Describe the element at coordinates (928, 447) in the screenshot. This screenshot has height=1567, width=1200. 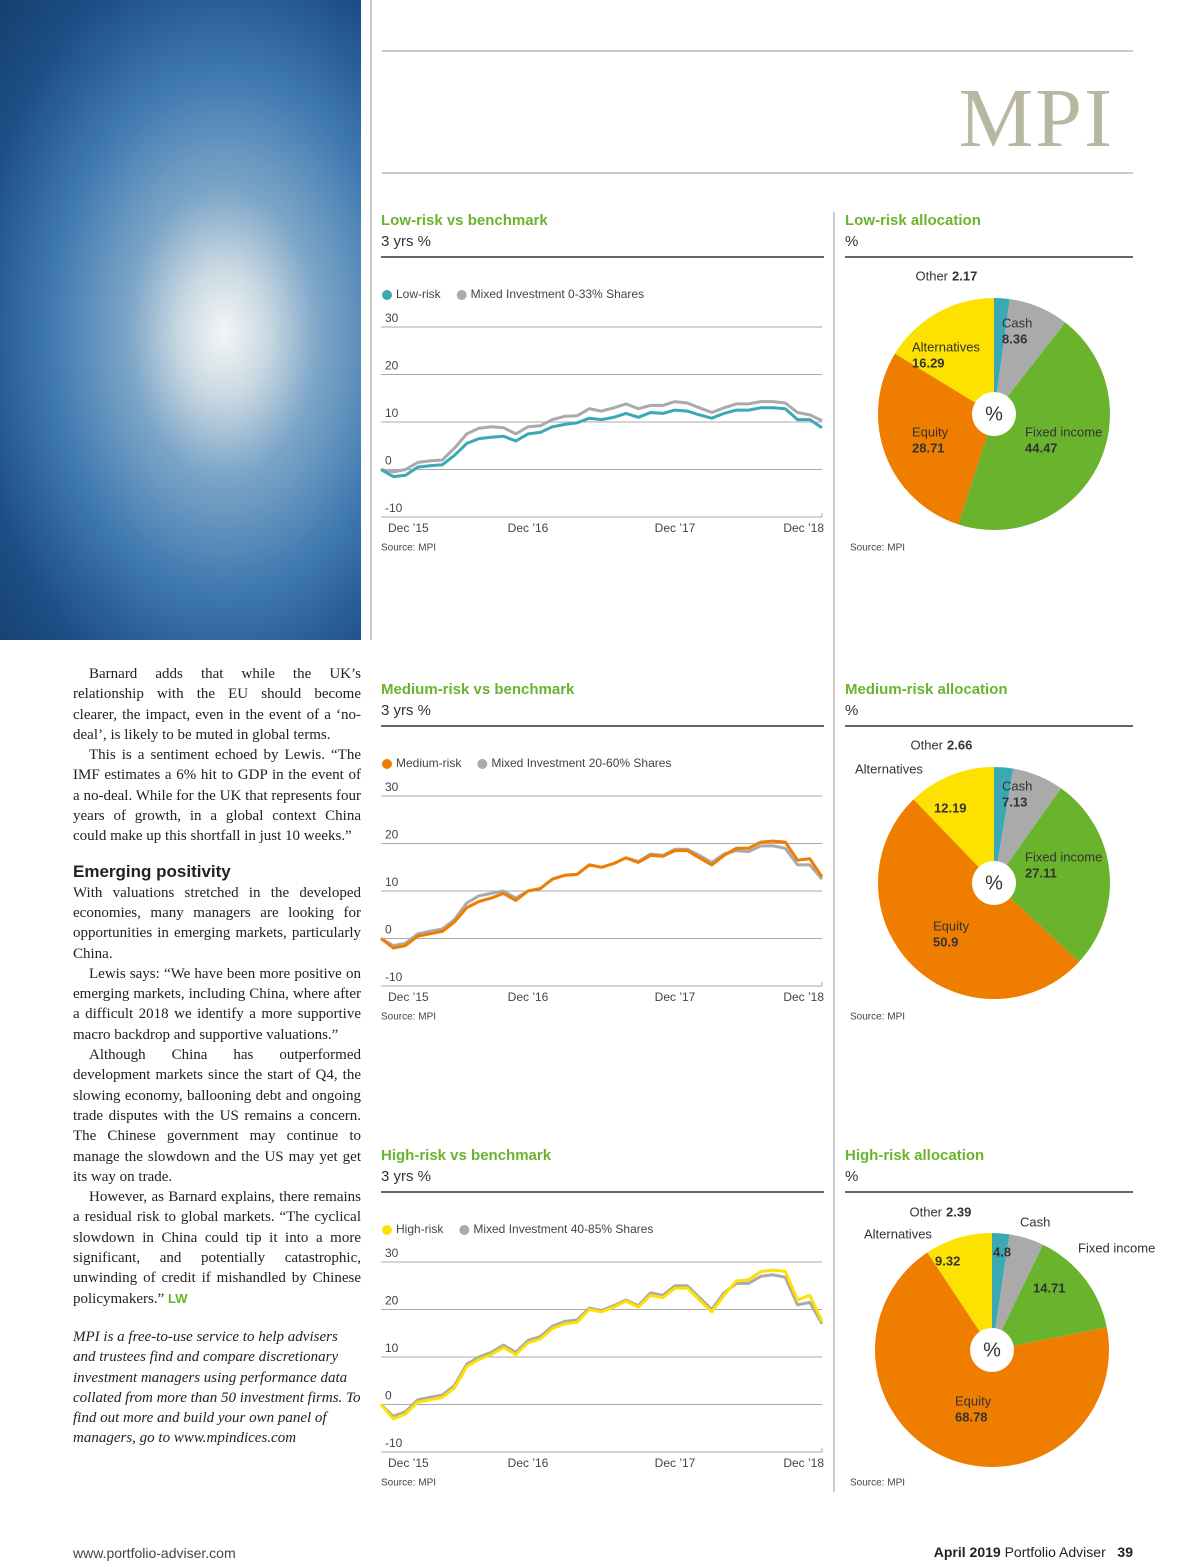
I see `slice-value: 28.71` at that location.